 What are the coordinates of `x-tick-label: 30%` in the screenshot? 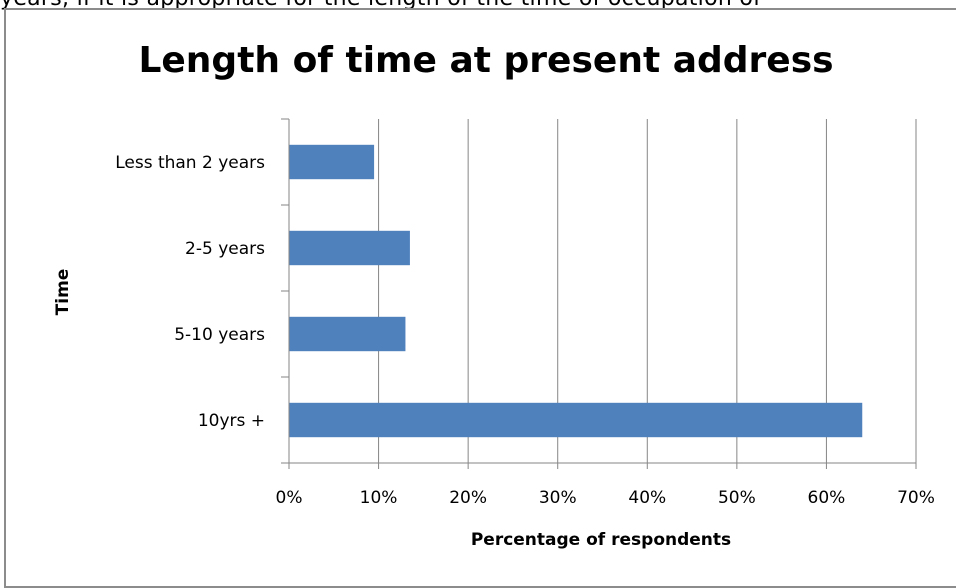 It's located at (558, 498).